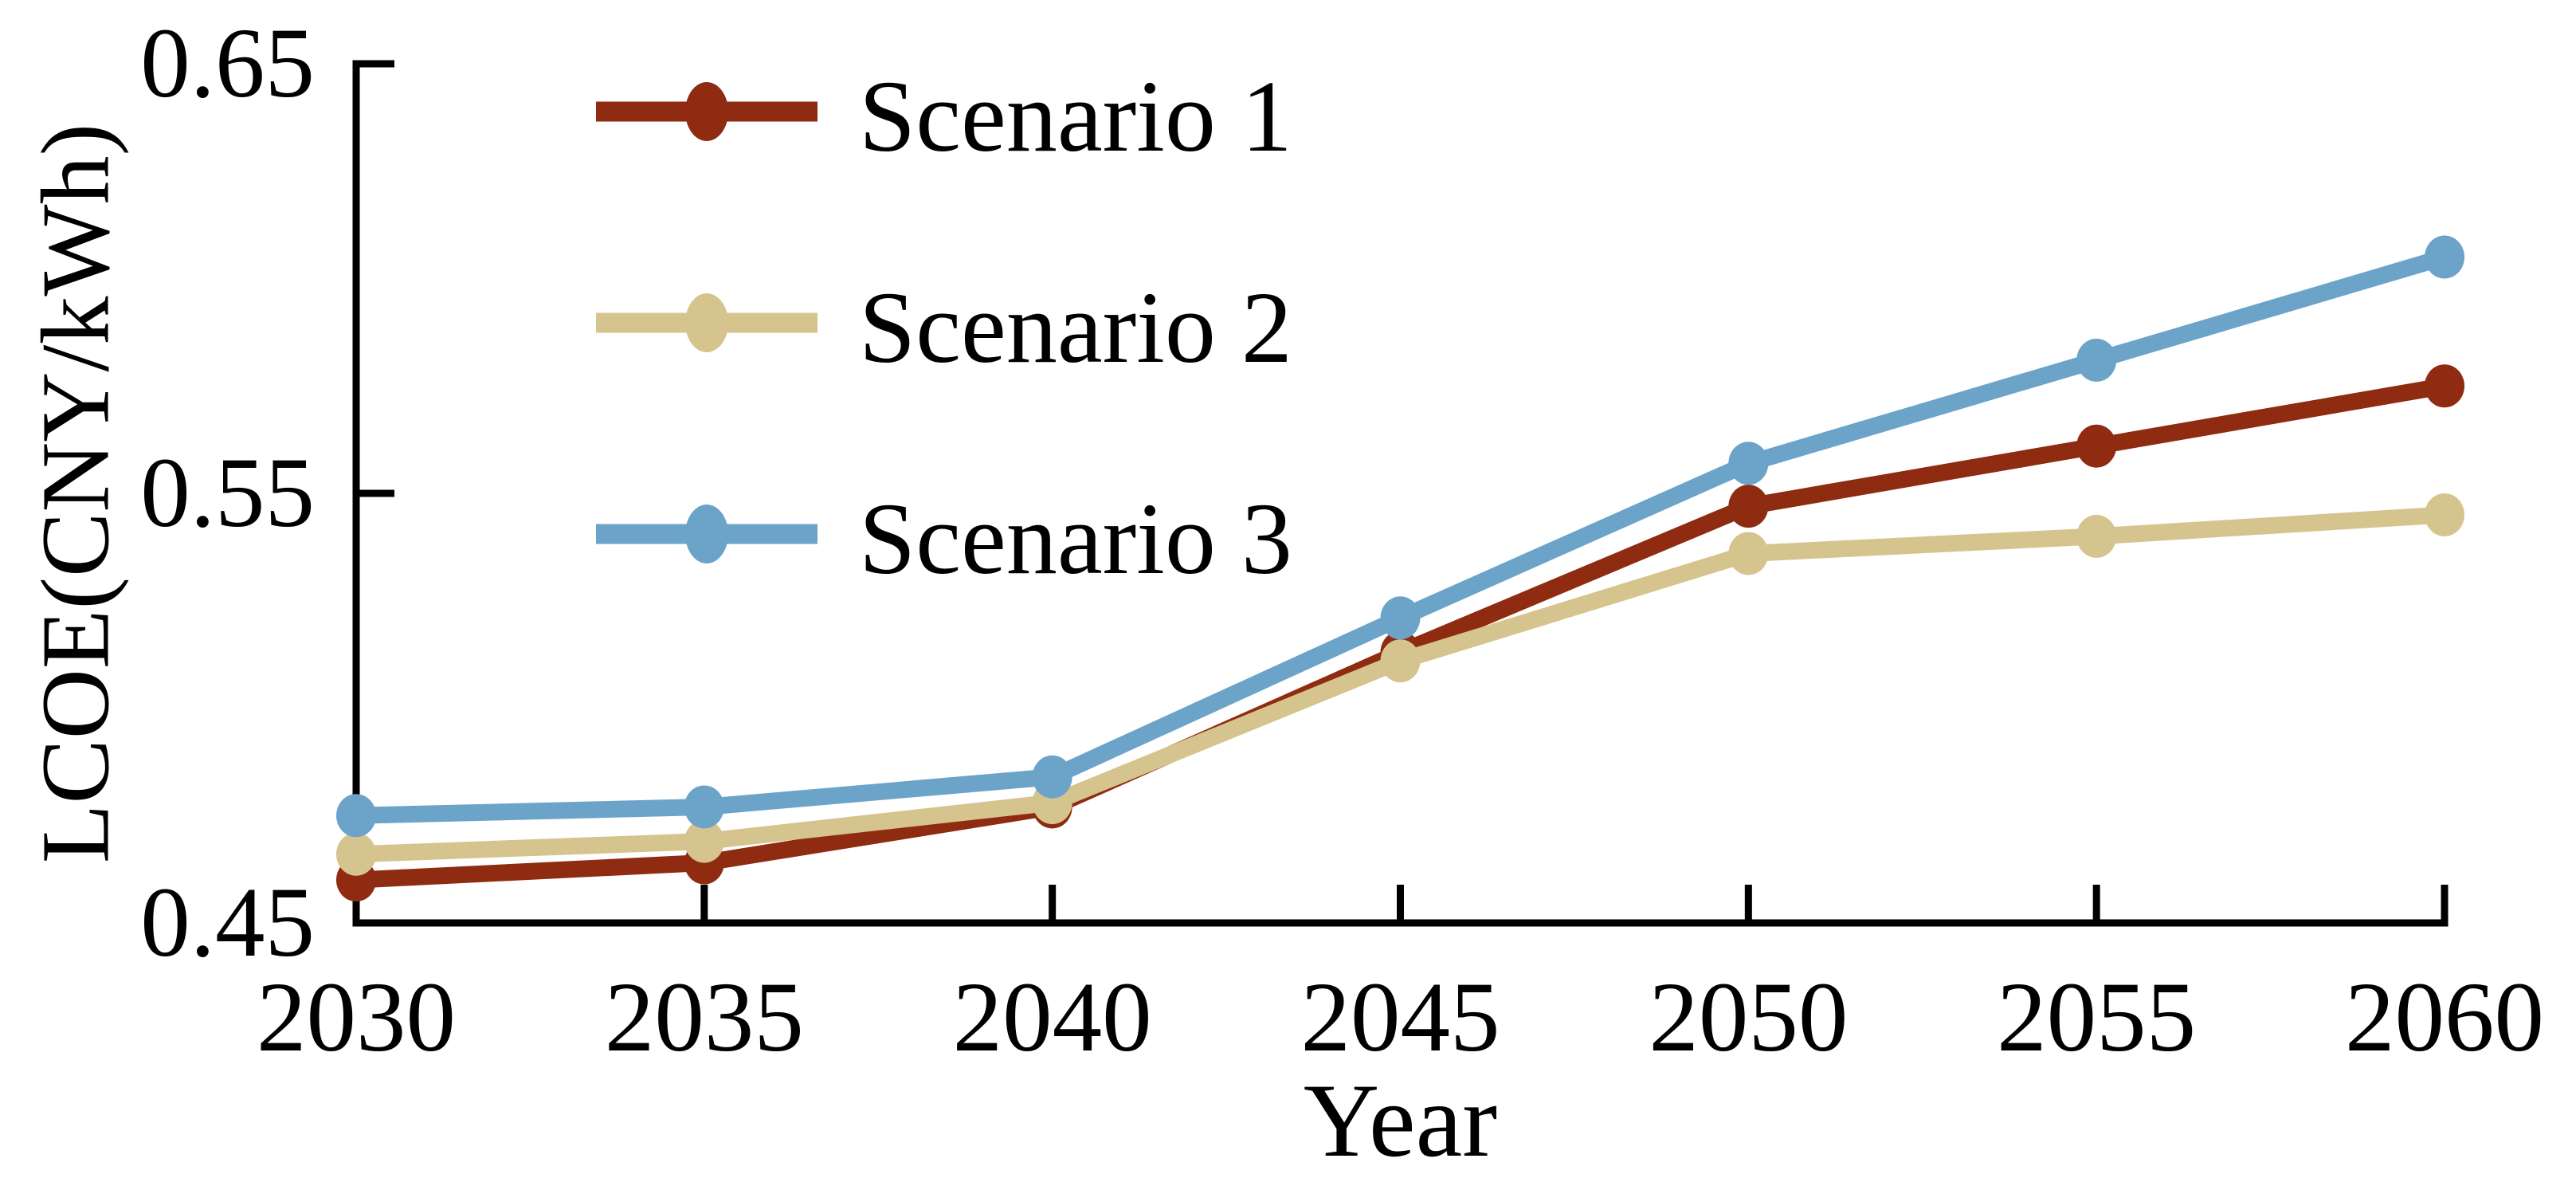 The width and height of the screenshot is (2576, 1178). What do you see at coordinates (704, 1018) in the screenshot?
I see `x-tick-label: 2035` at bounding box center [704, 1018].